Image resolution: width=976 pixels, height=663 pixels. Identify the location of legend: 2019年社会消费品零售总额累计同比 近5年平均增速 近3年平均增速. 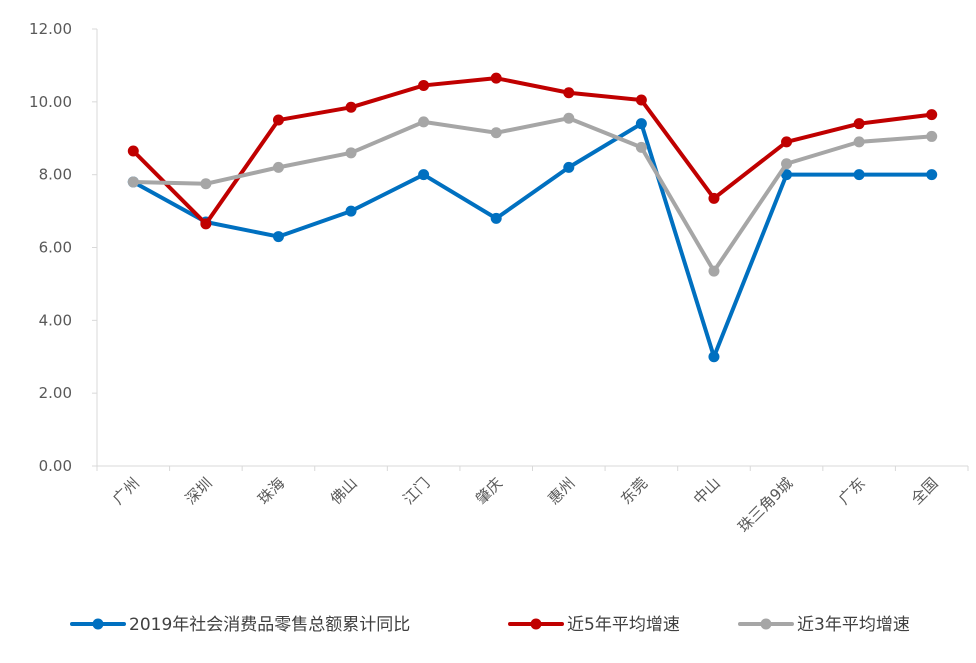
(490, 625).